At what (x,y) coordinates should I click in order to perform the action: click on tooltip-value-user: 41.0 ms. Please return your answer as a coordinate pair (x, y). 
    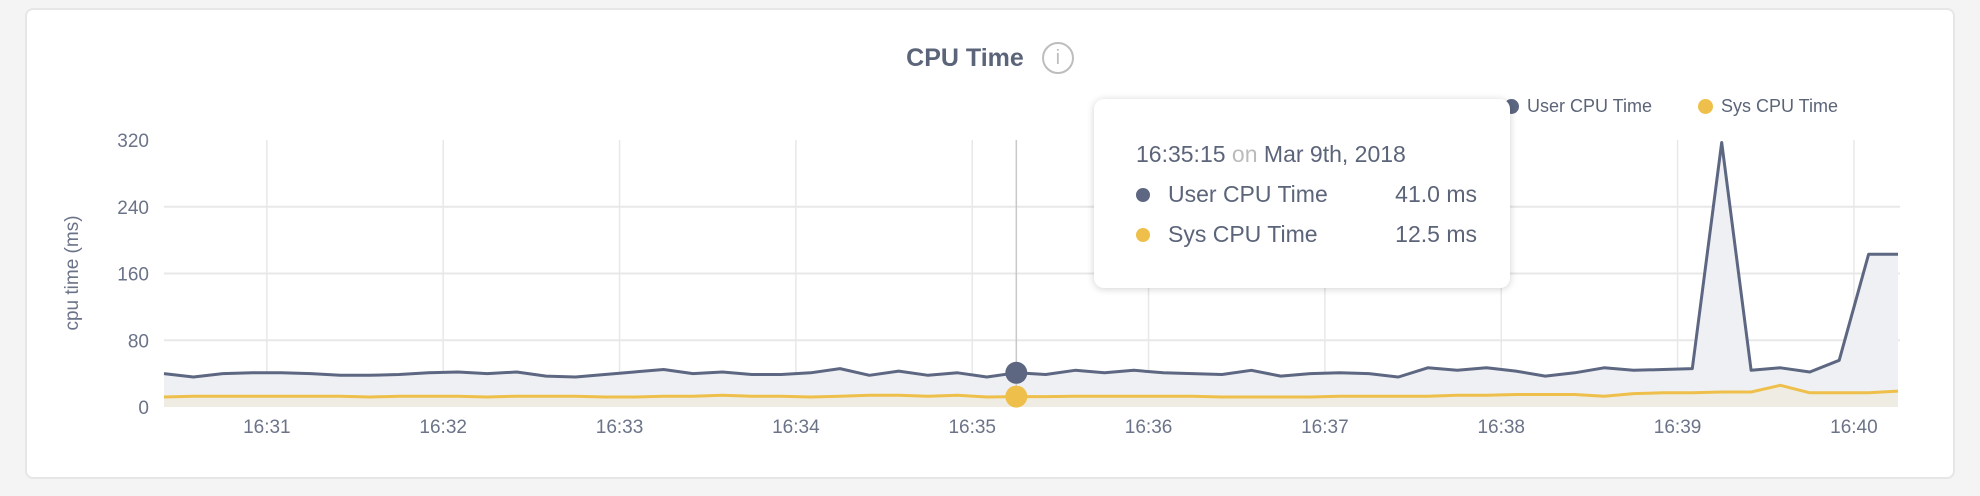
    Looking at the image, I should click on (1436, 194).